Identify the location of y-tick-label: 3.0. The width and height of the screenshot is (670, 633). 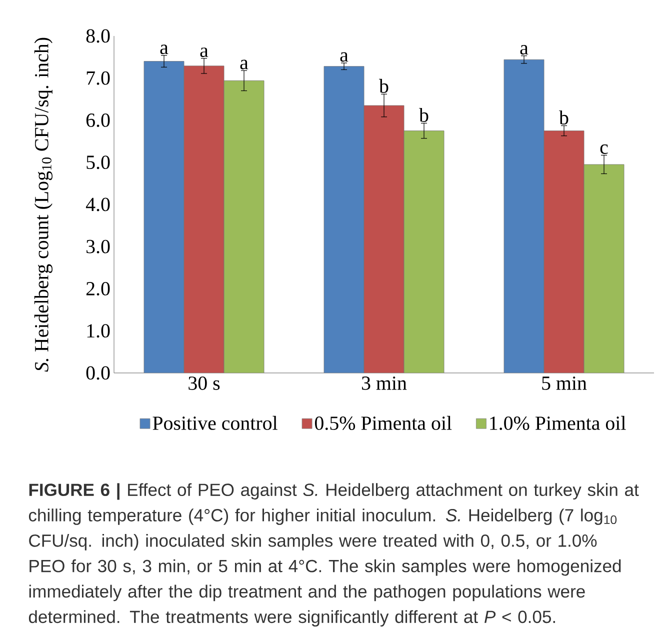
(98, 247).